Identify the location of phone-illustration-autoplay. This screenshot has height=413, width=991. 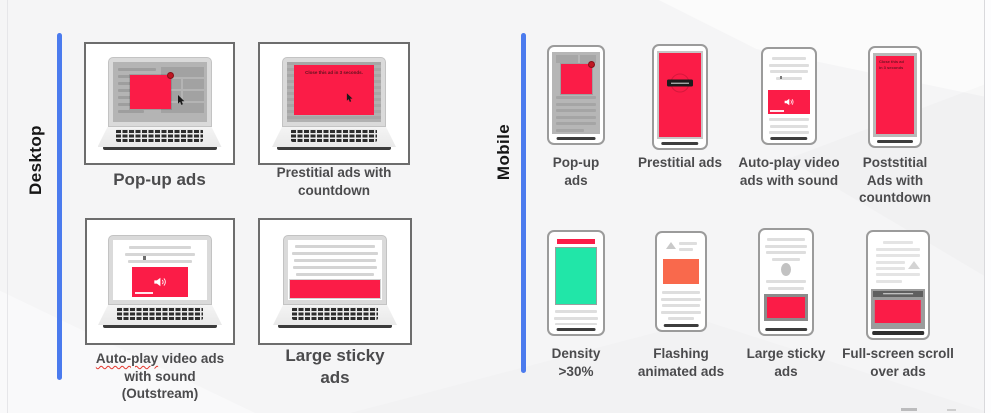
(789, 96).